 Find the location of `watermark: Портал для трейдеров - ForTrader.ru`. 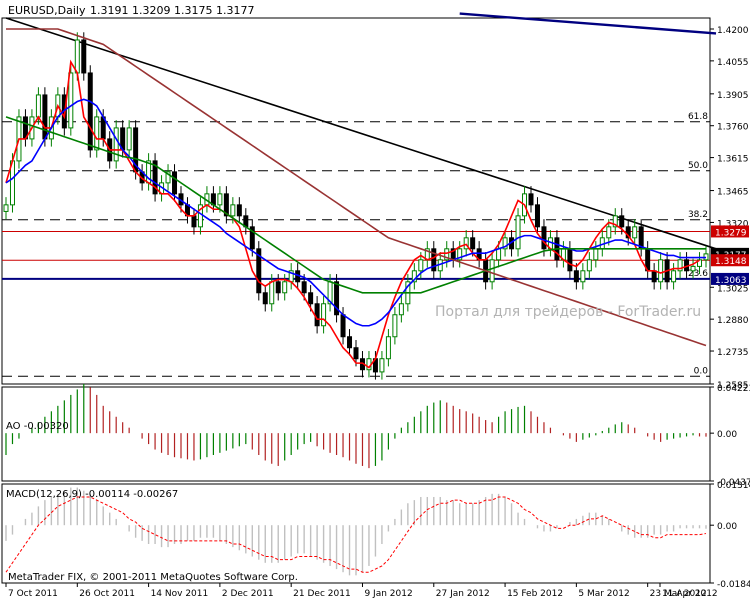

watermark: Портал для трейдеров - ForTrader.ru is located at coordinates (568, 312).